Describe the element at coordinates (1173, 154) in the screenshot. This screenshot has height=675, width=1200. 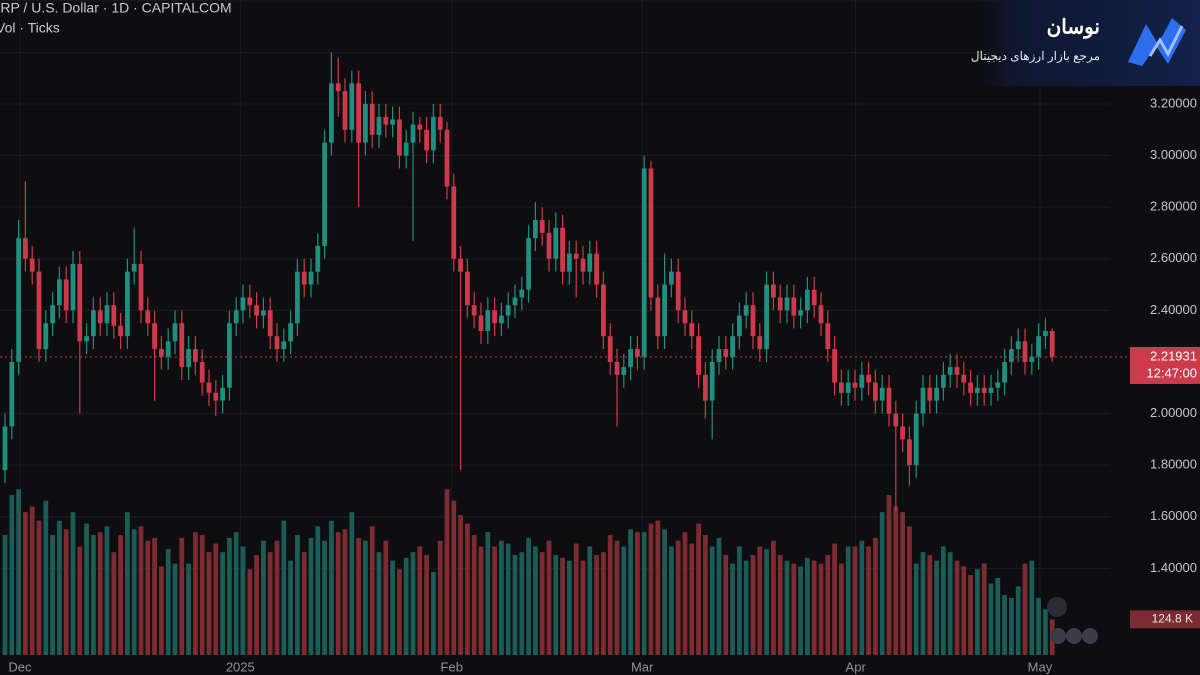
I see `y-tick-label: 3.00000` at that location.